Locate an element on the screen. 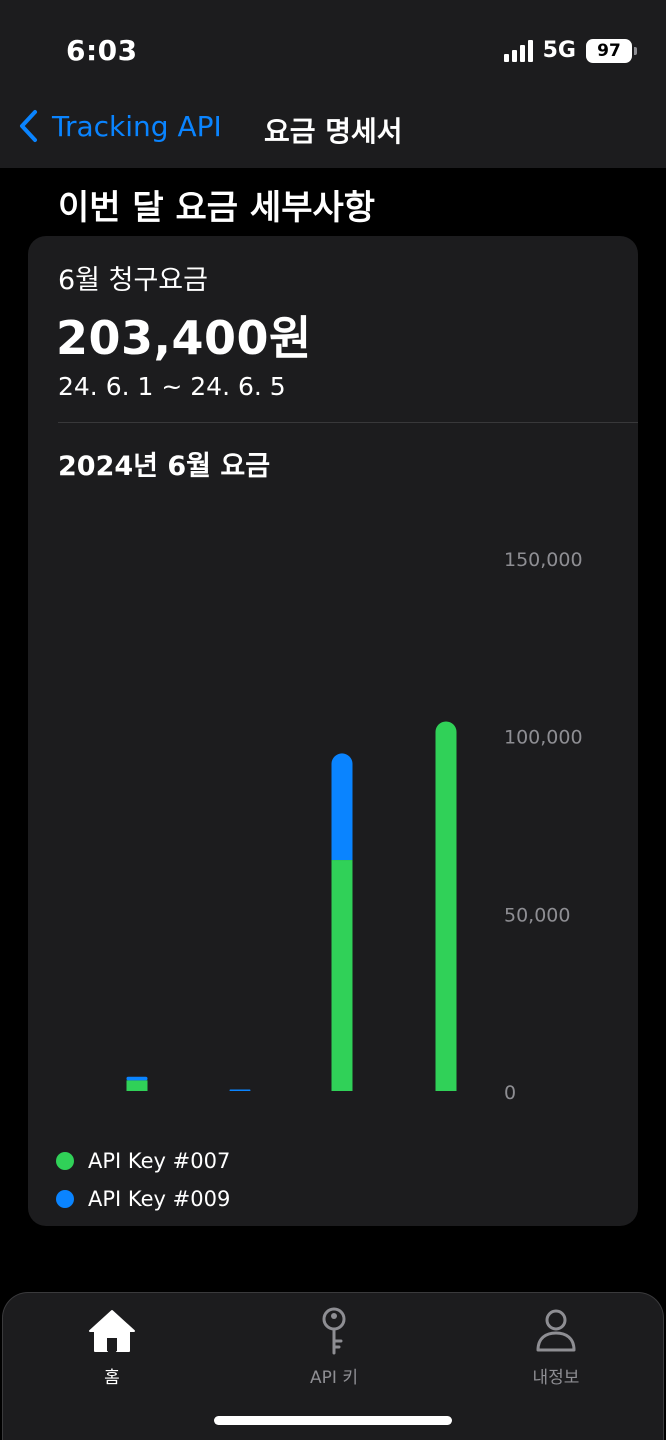 This screenshot has height=1440, width=666. battery-icon: 97 is located at coordinates (611, 50).